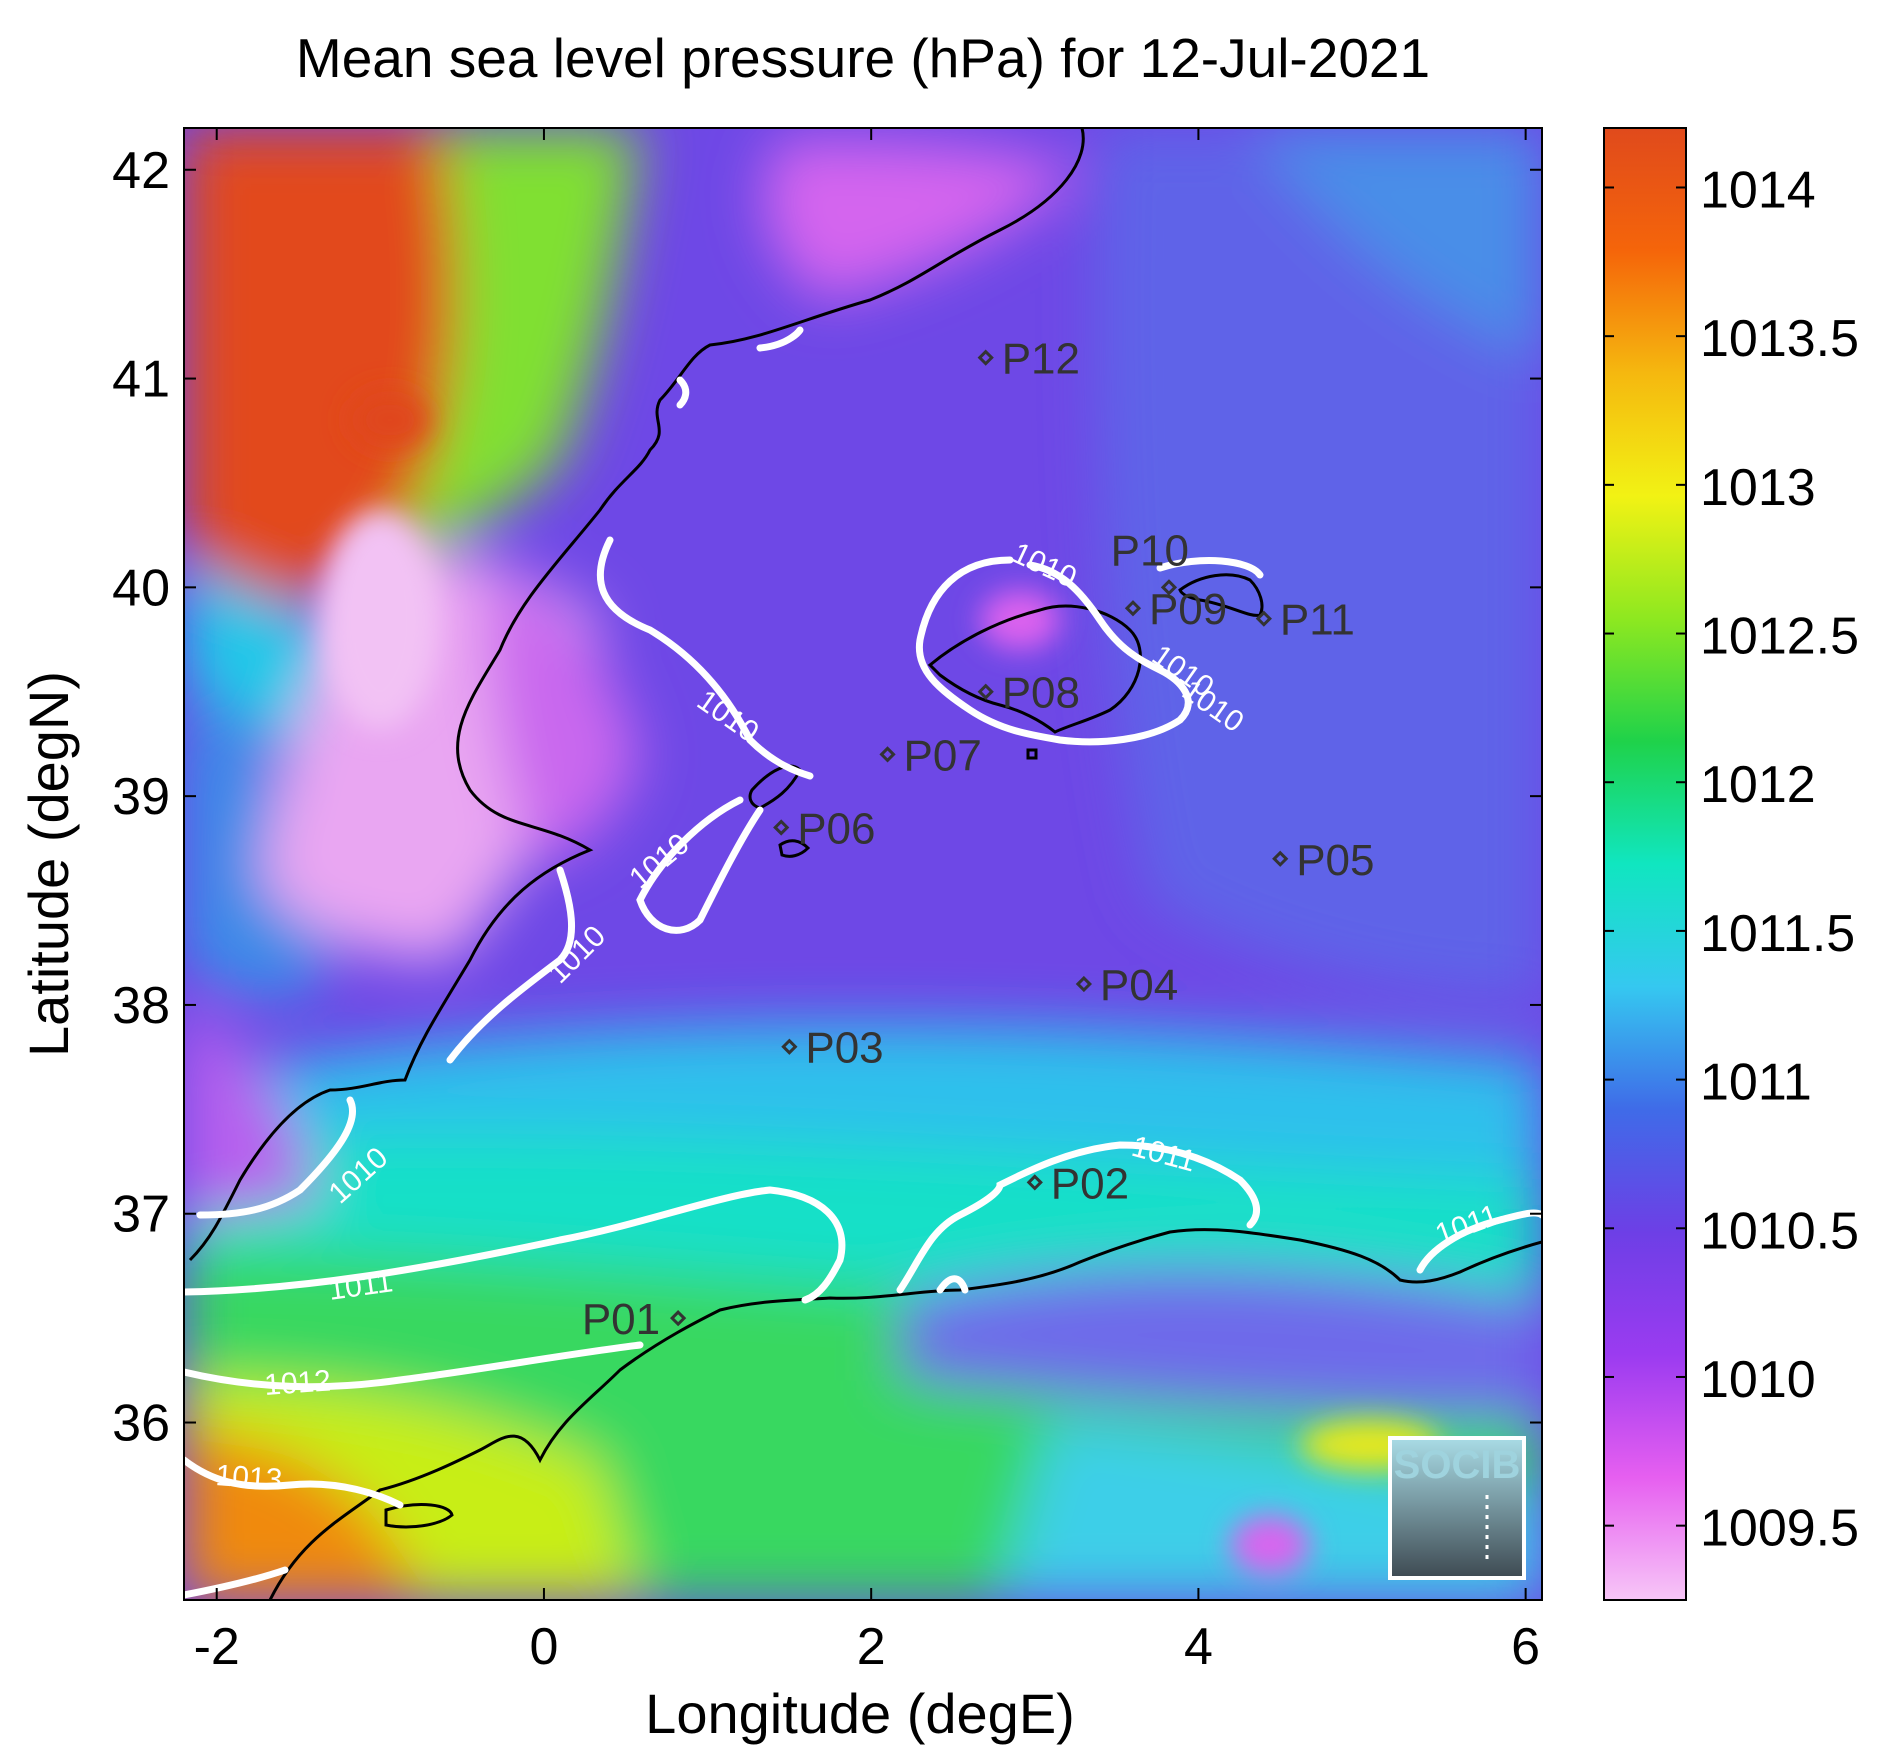 The image size is (1904, 1758). What do you see at coordinates (141, 1215) in the screenshot?
I see `y-tick-label: 37` at bounding box center [141, 1215].